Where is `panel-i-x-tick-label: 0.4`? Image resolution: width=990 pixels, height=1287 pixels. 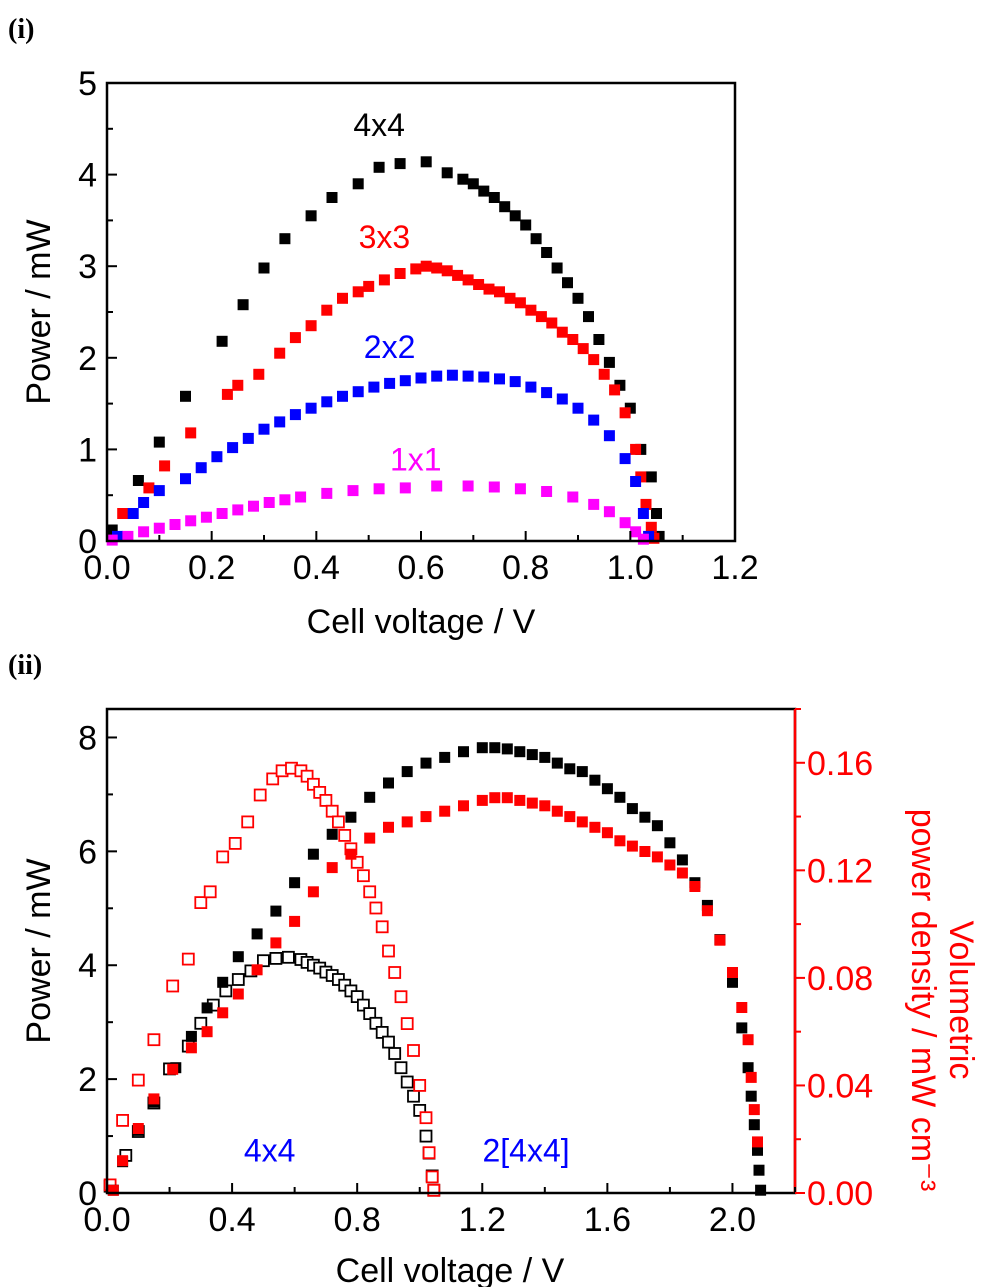 panel-i-x-tick-label: 0.4 is located at coordinates (316, 568).